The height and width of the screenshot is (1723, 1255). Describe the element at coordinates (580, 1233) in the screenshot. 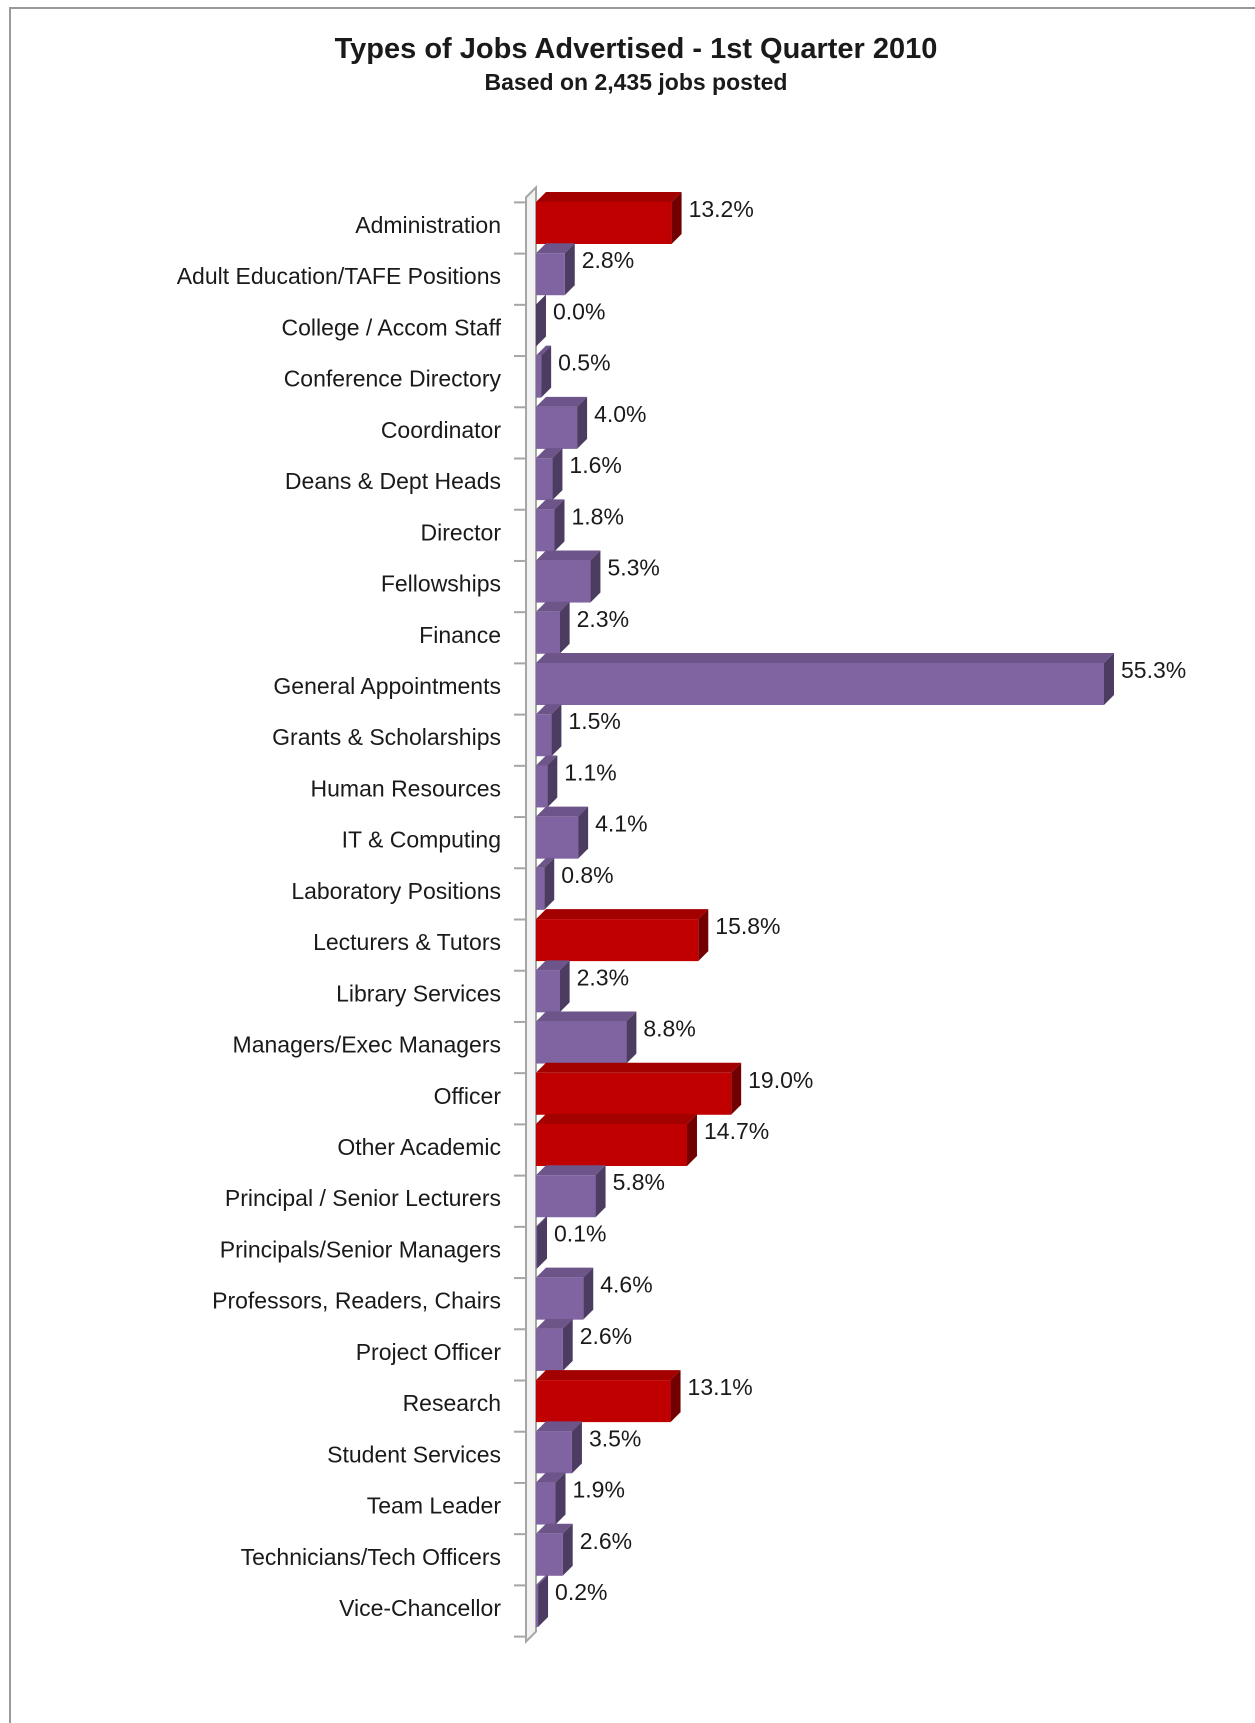

I see `value-label: 0.1%` at that location.